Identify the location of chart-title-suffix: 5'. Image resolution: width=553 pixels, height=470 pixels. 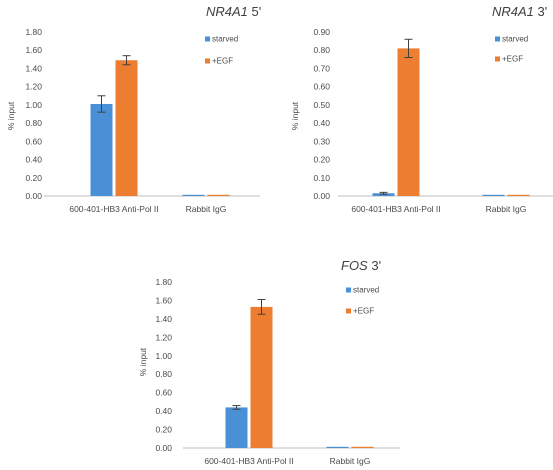
(254, 11).